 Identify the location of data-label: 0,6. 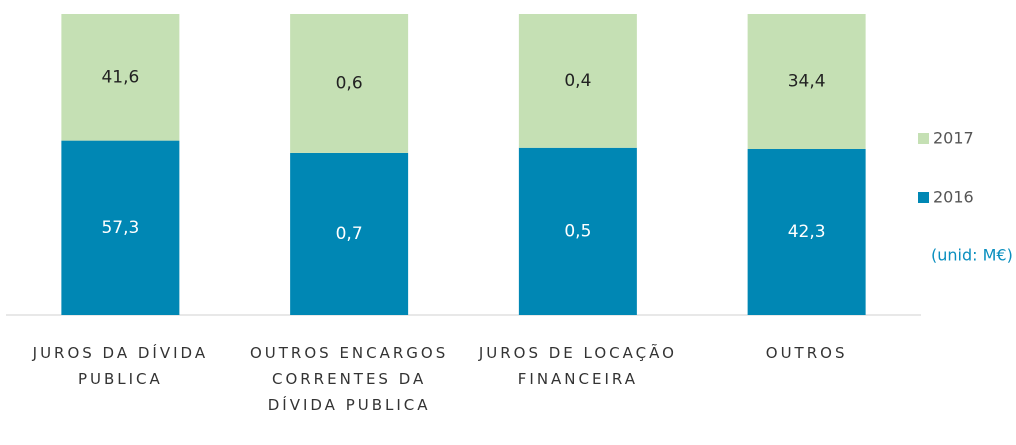
(349, 83).